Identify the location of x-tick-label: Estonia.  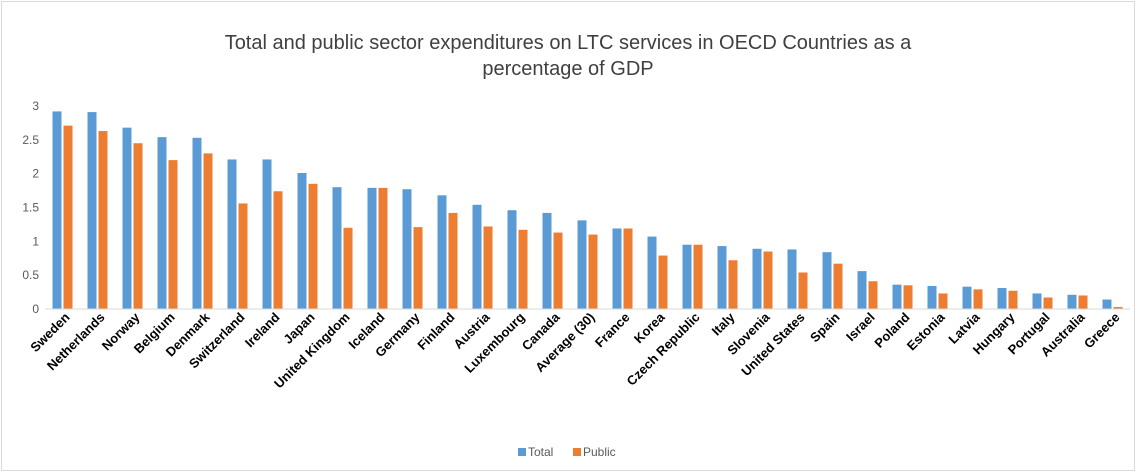
(926, 331).